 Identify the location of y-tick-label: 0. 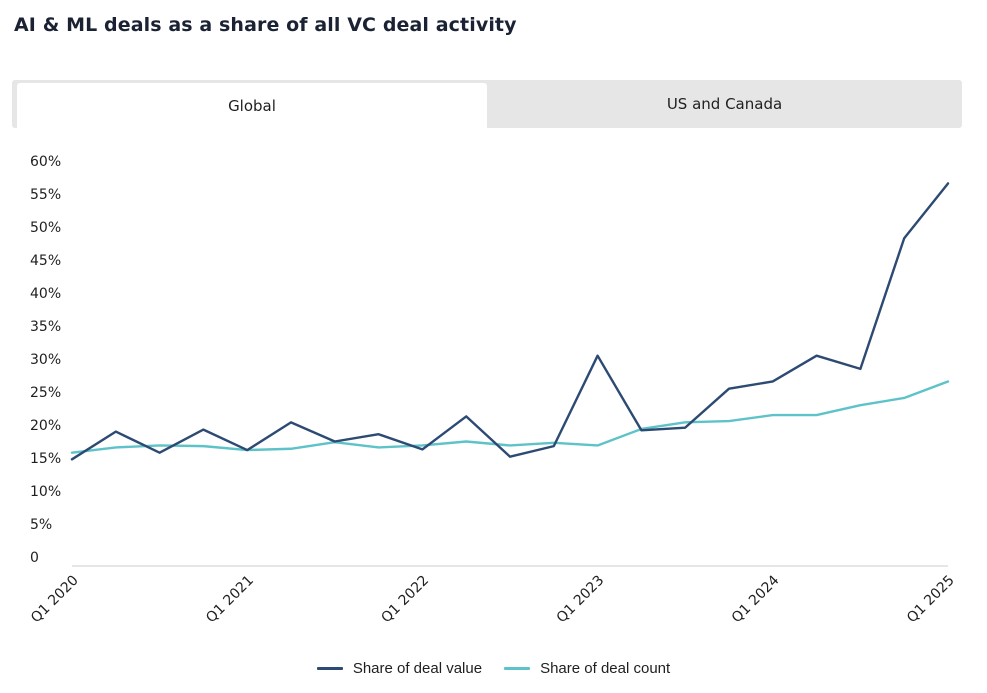
(34, 558).